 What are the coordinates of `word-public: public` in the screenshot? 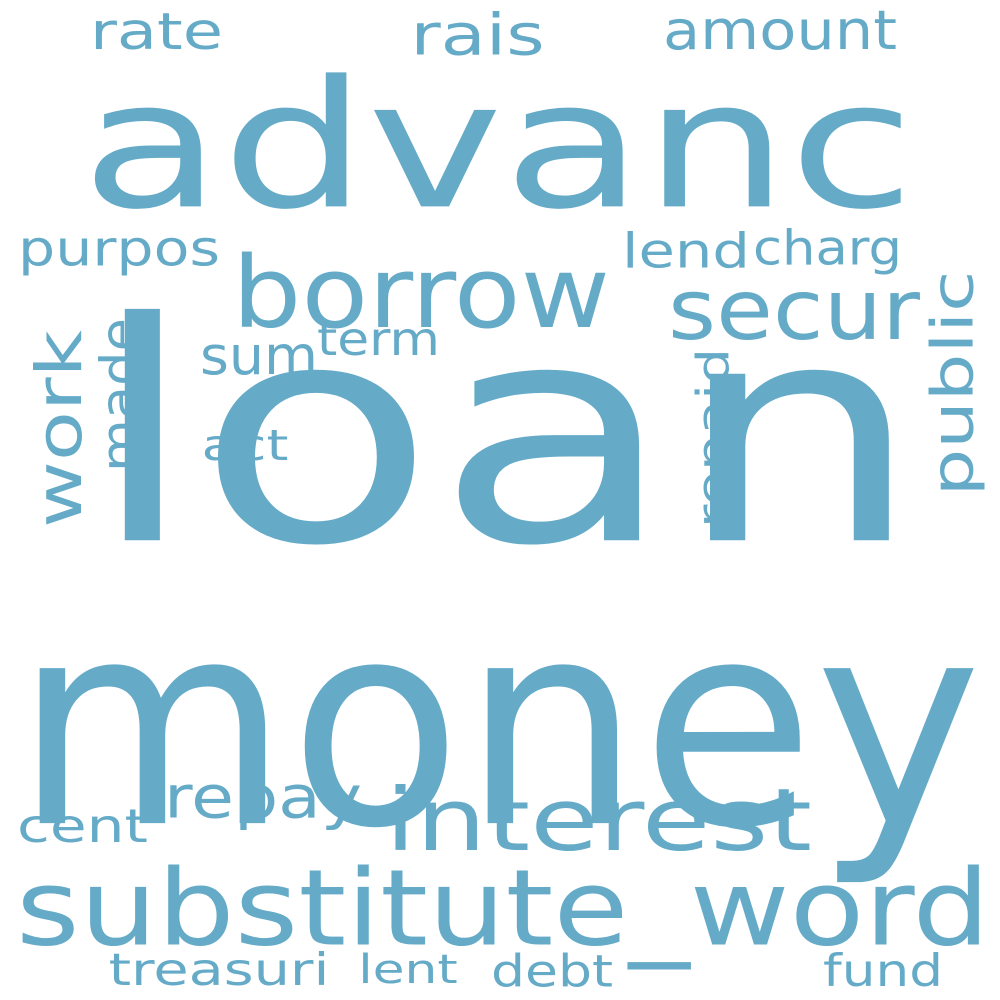 It's located at (952, 384).